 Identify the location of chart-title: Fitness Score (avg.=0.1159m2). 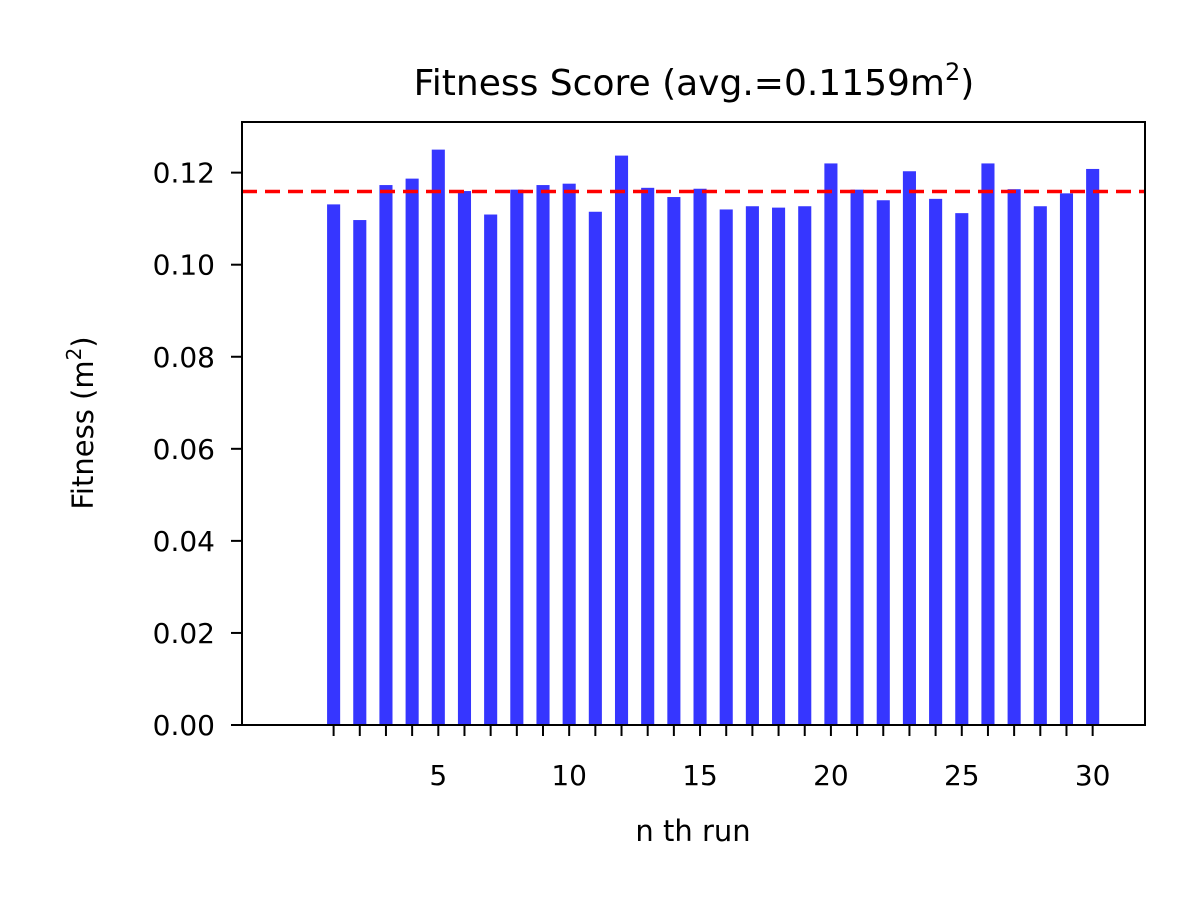
(694, 81).